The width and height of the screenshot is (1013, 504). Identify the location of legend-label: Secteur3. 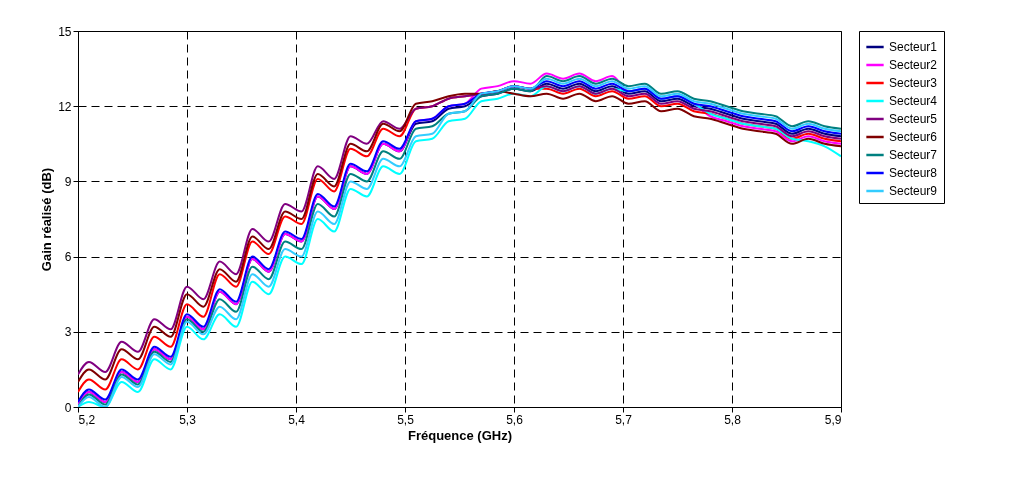
(913, 83).